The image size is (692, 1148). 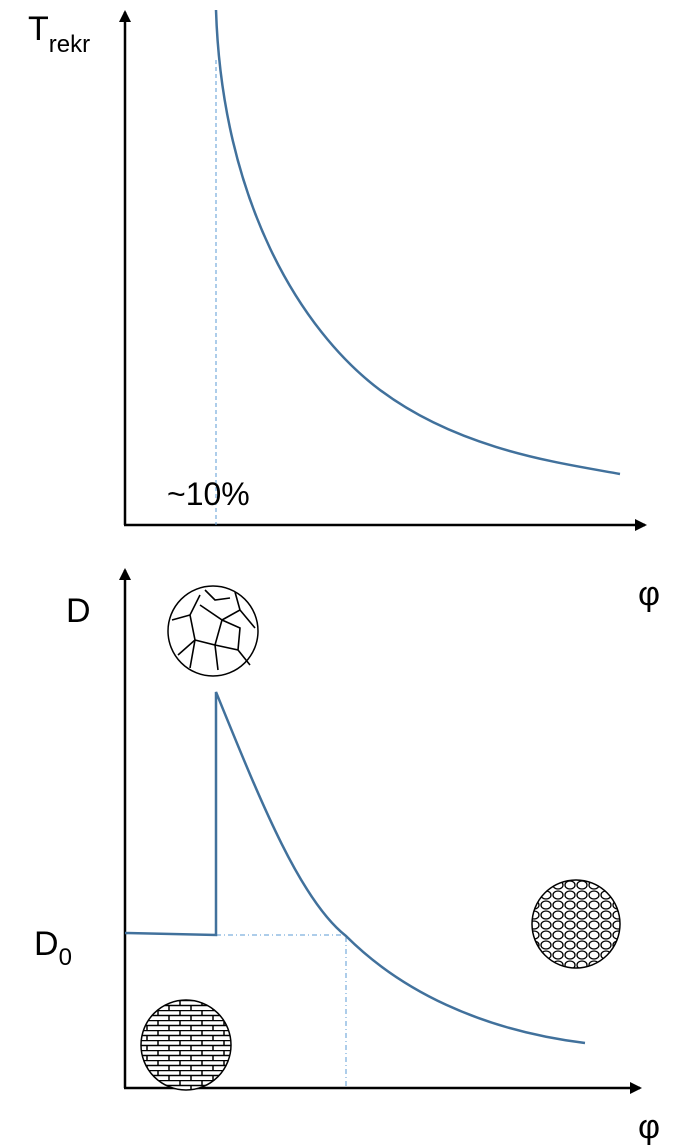 I want to click on annotation: ~10%, so click(x=208, y=494).